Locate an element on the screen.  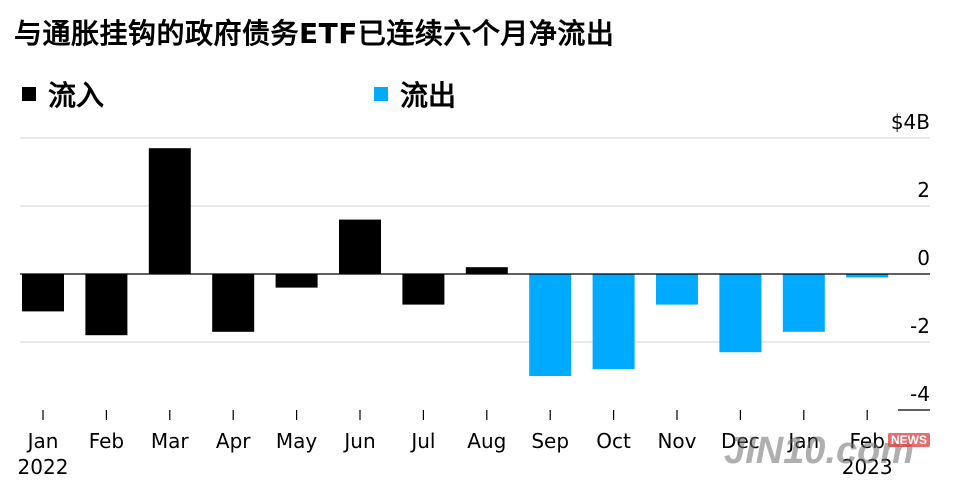
x-tick-label: Nov is located at coordinates (676, 441).